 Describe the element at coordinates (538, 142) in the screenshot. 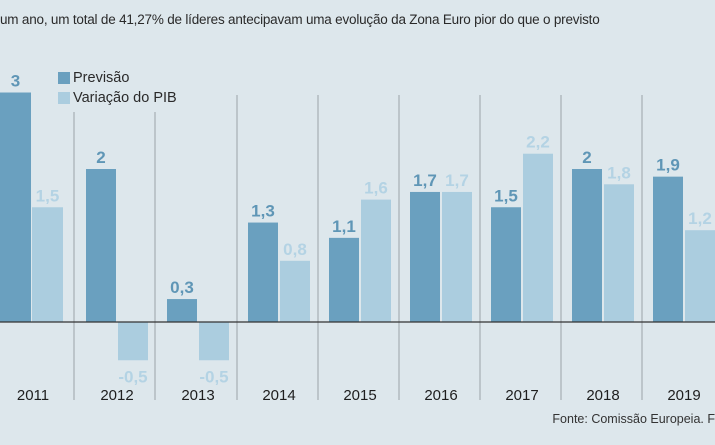

I see `data-label-variacao-2017: 2,2` at that location.